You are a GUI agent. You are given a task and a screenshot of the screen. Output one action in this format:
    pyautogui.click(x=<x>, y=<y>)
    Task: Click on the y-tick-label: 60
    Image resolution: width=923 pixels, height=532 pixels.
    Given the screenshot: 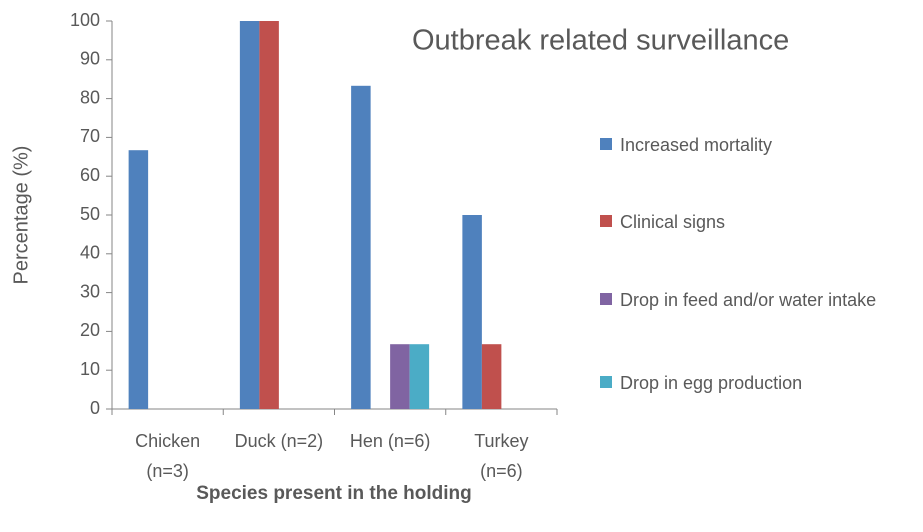 What is the action you would take?
    pyautogui.click(x=90, y=175)
    